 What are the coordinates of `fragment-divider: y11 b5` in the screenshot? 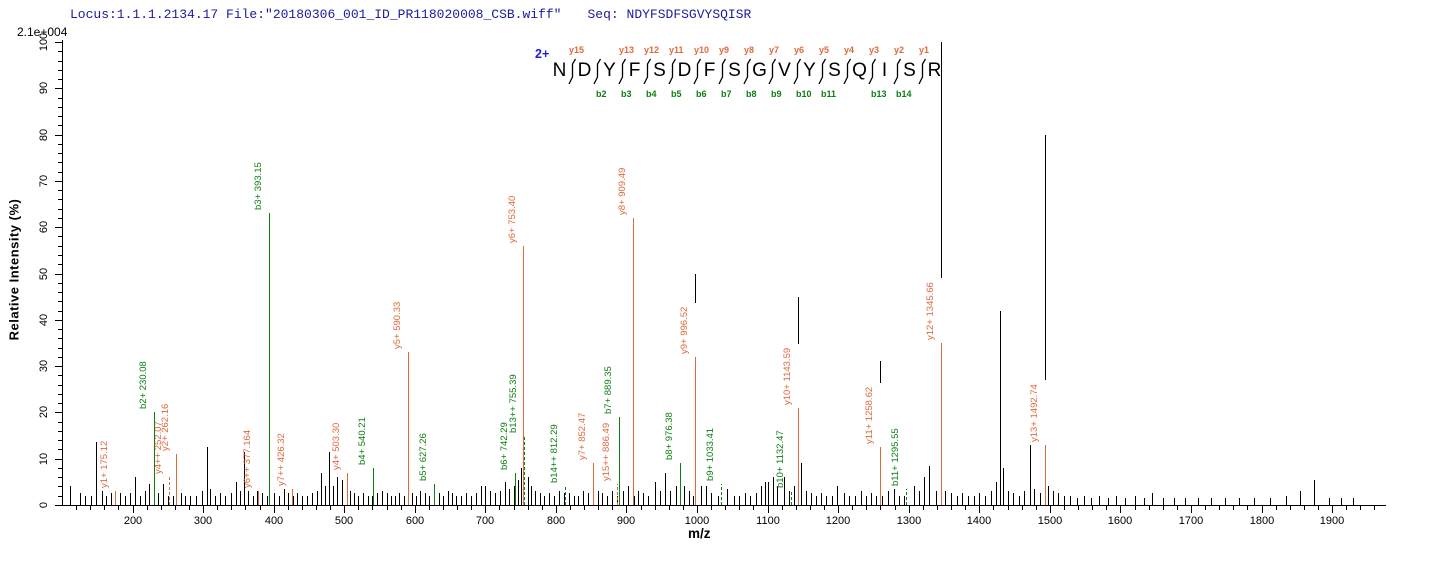 It's located at (675, 72).